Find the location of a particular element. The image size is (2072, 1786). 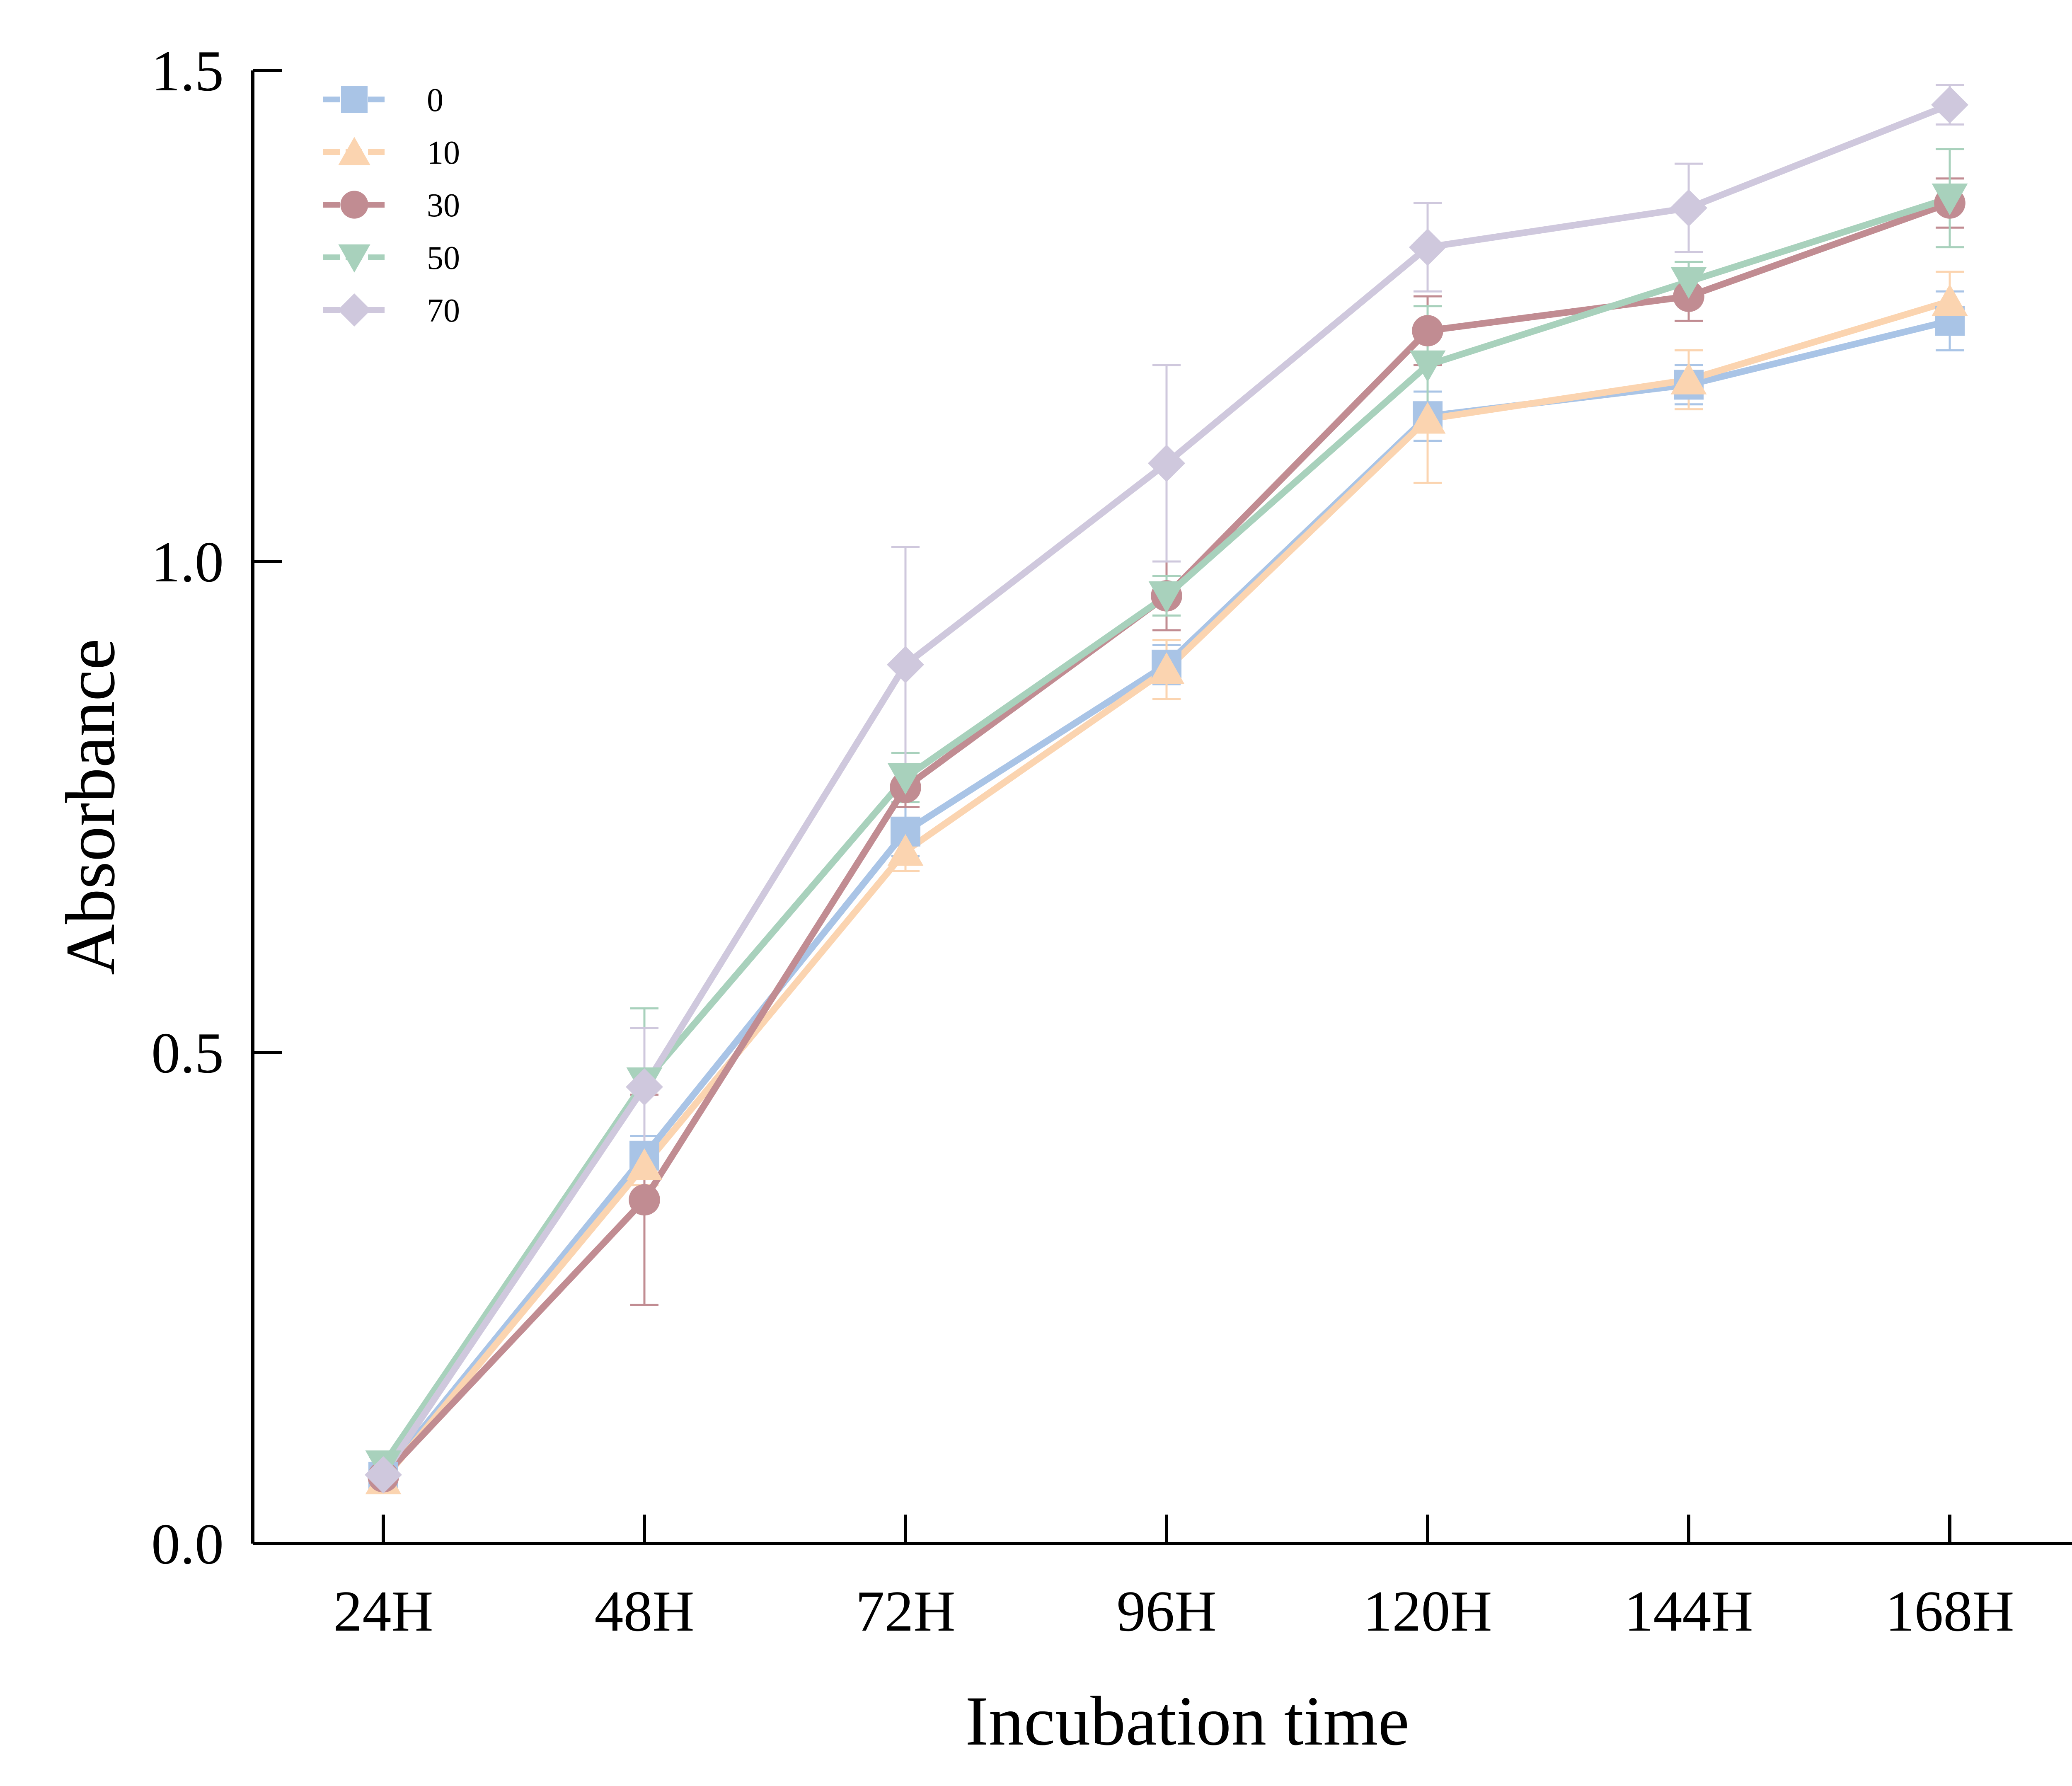

y-tick-label: 1.5 is located at coordinates (187, 71).